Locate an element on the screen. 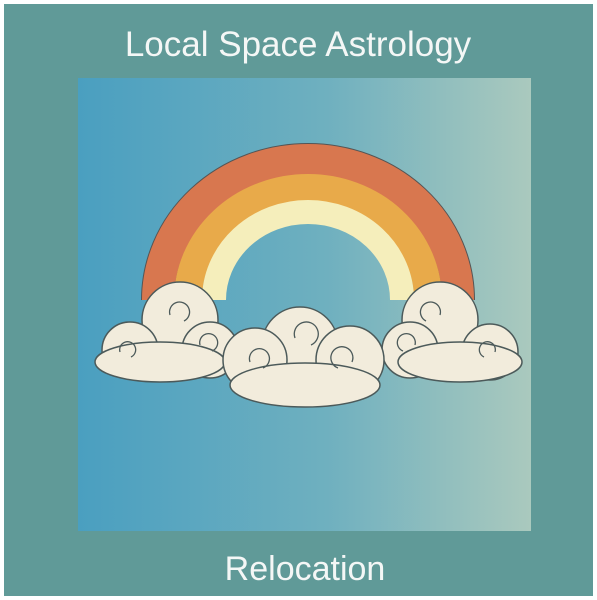  rainbow is located at coordinates (308, 222).